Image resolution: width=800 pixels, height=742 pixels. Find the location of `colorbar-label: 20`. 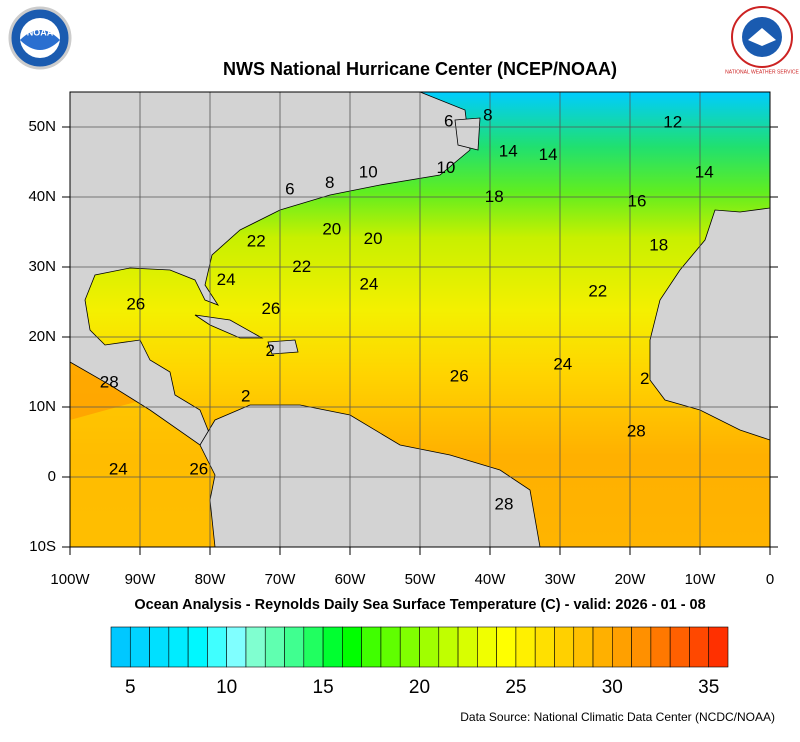

colorbar-label: 20 is located at coordinates (419, 687).